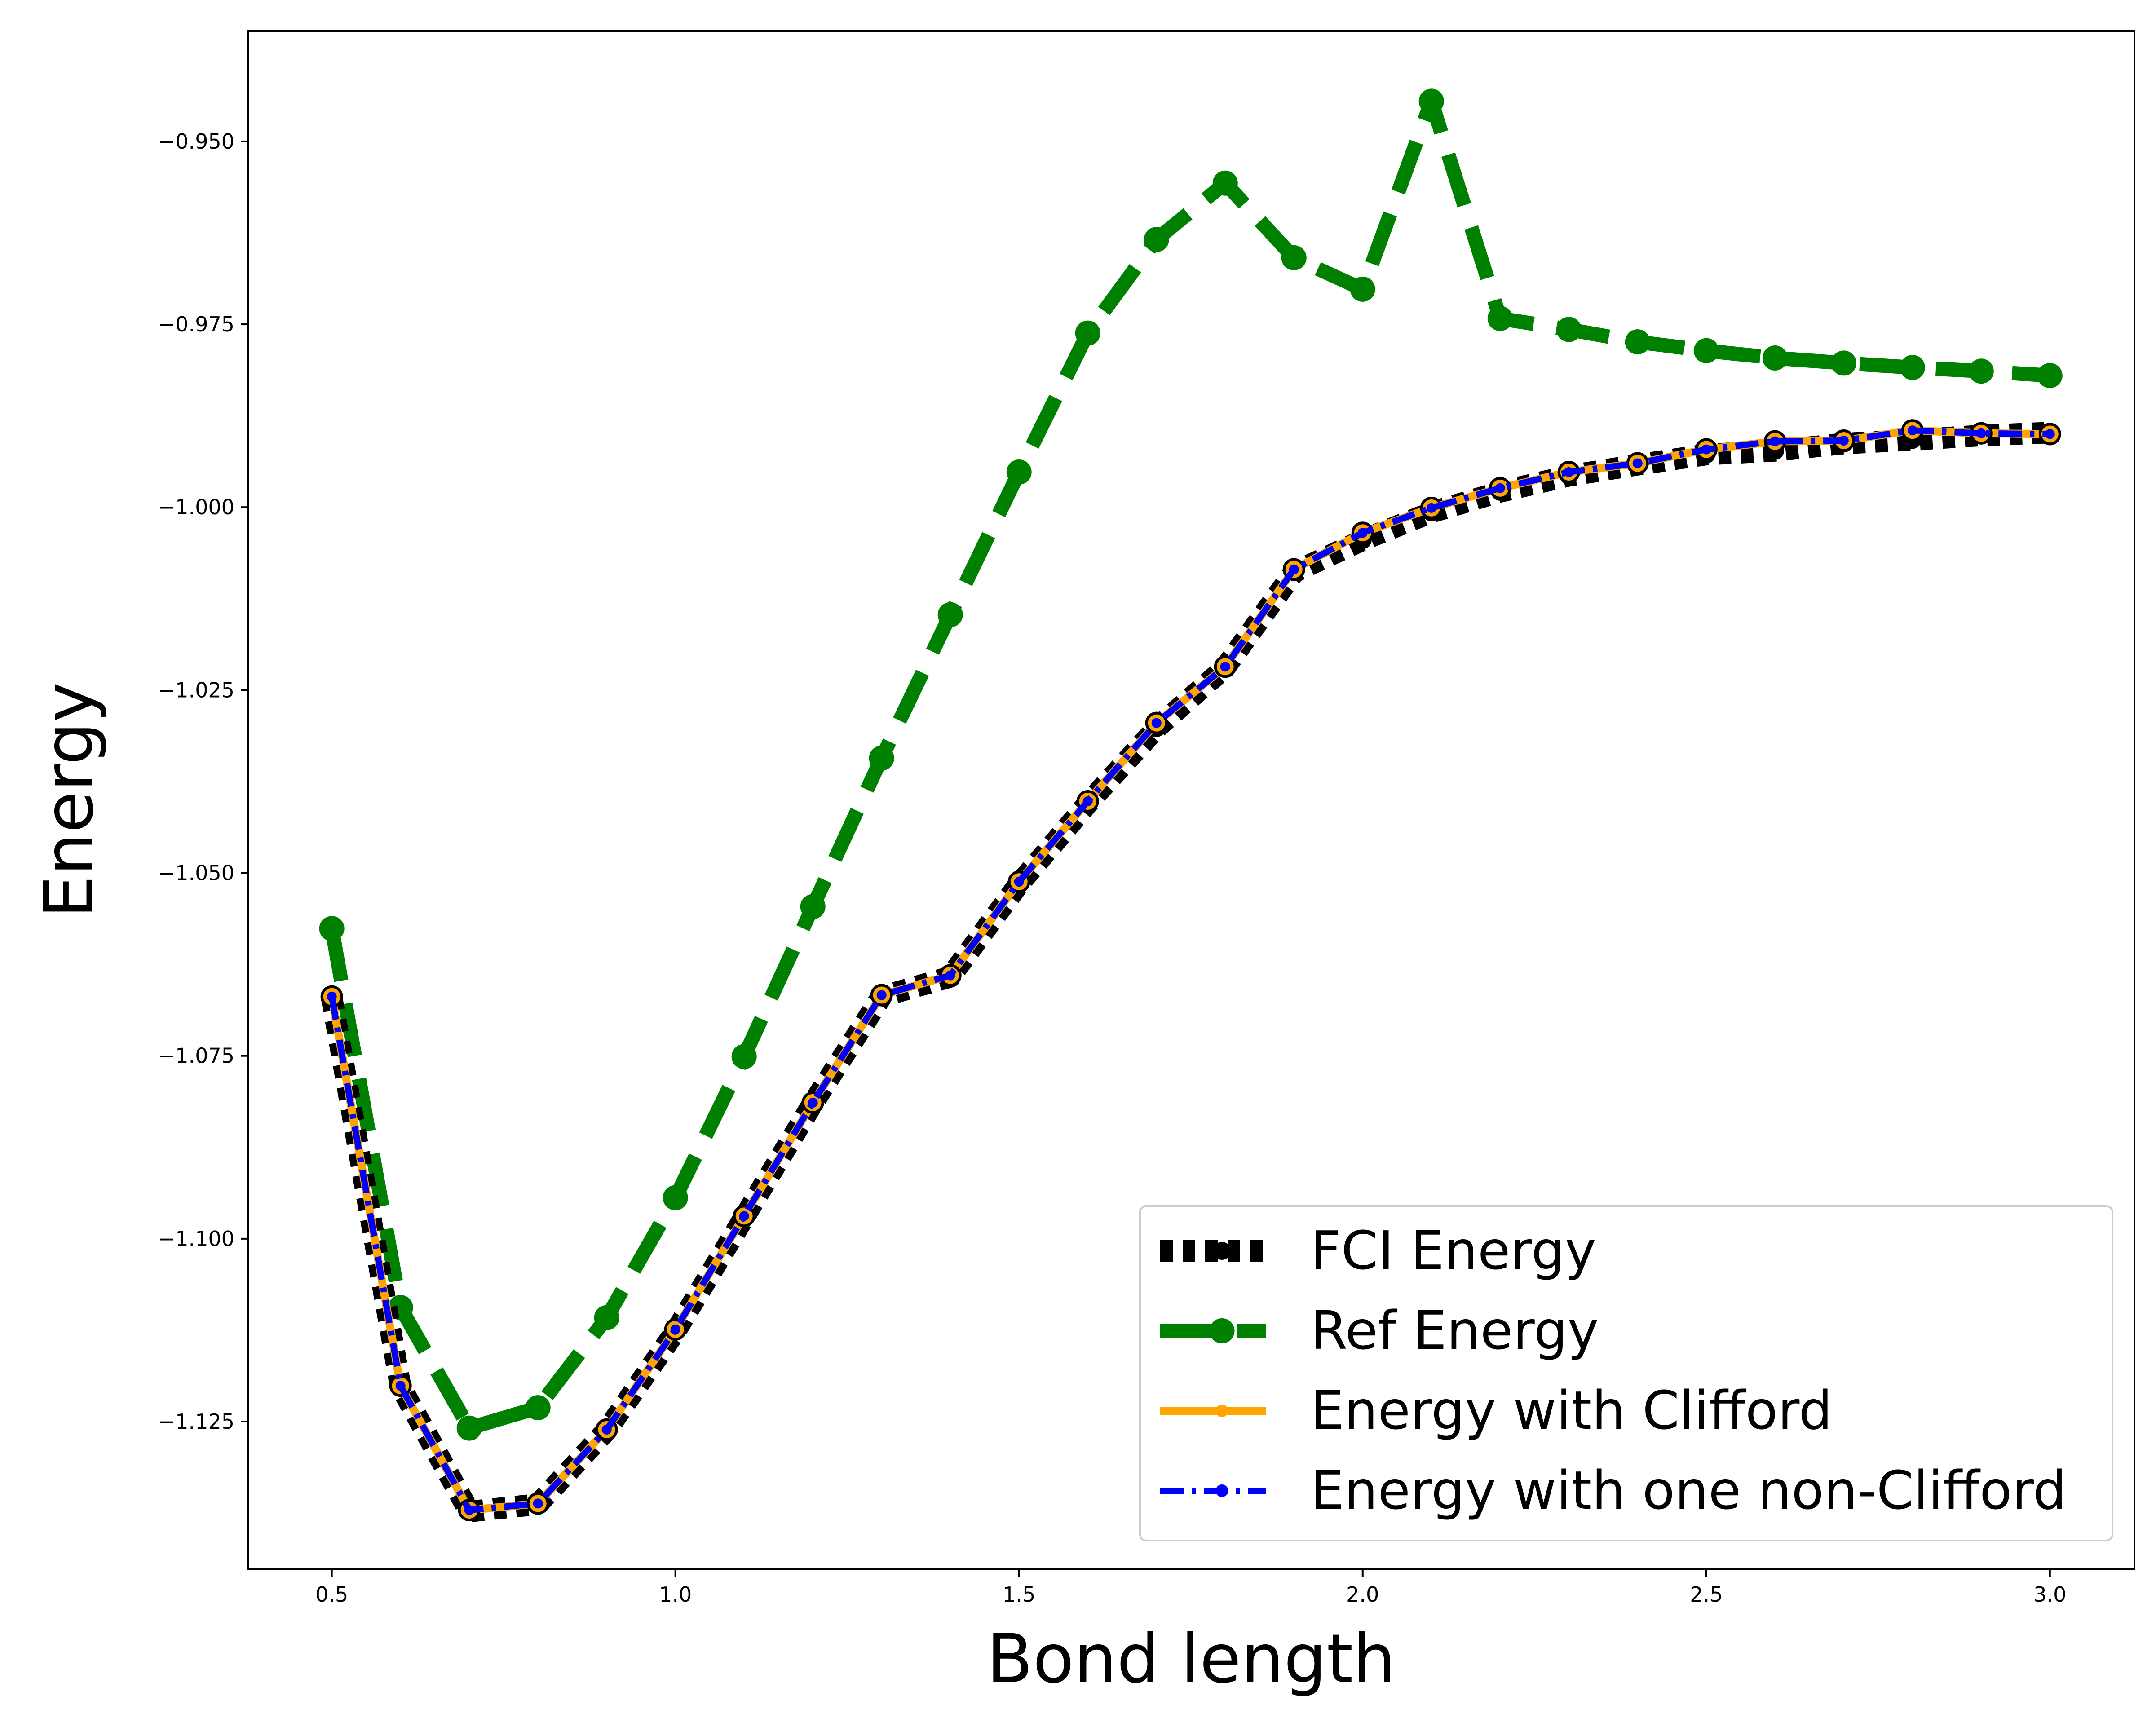  What do you see at coordinates (1706, 1594) in the screenshot?
I see `x-tick-label: 2.5` at bounding box center [1706, 1594].